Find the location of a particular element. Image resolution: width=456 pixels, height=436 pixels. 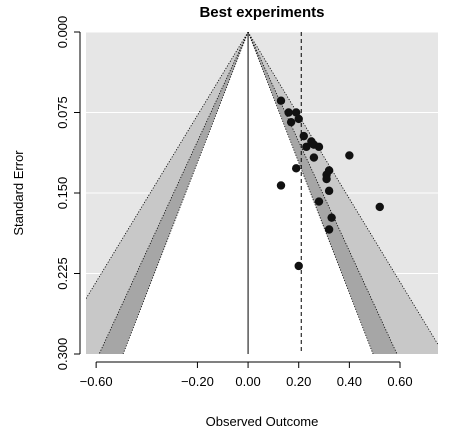

y-tick-label-4: 0.300 is located at coordinates (62, 354).